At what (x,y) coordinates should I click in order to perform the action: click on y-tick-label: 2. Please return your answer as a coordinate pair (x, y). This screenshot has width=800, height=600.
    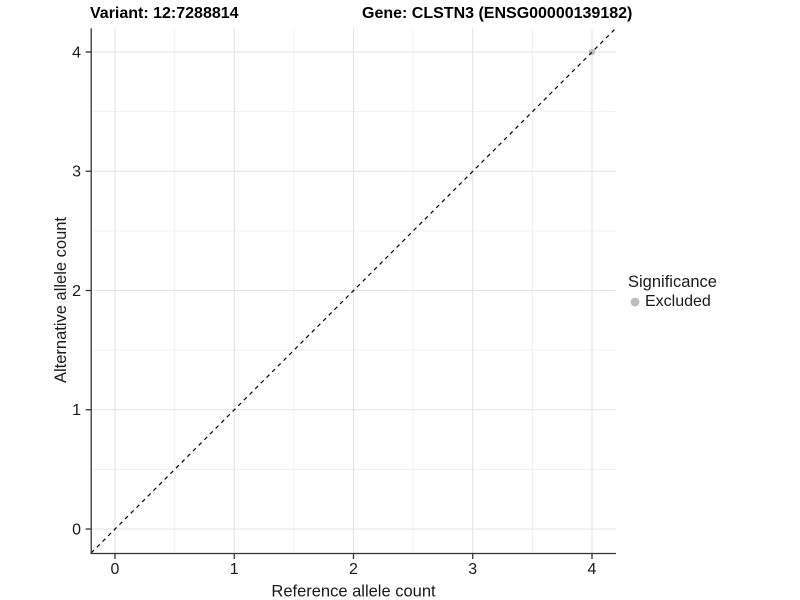
    Looking at the image, I should click on (76, 291).